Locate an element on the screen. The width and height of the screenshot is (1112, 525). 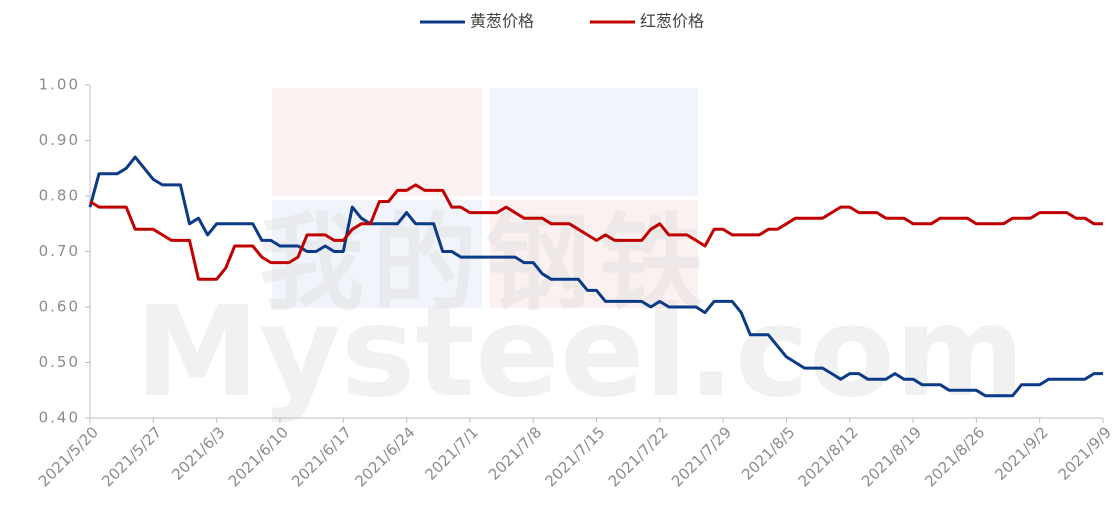
x-tick-label: 2021/8/26 is located at coordinates (954, 456).